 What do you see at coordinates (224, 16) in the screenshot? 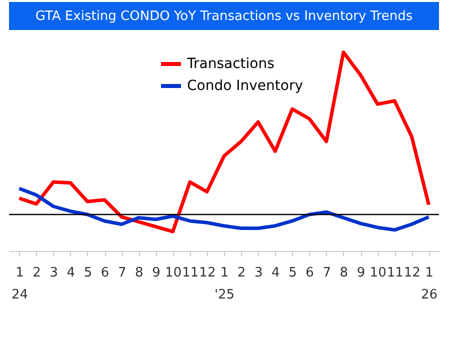
I see `chart-title: GTA Existing CONDO YoY Transactions vs Inventory Trends` at bounding box center [224, 16].